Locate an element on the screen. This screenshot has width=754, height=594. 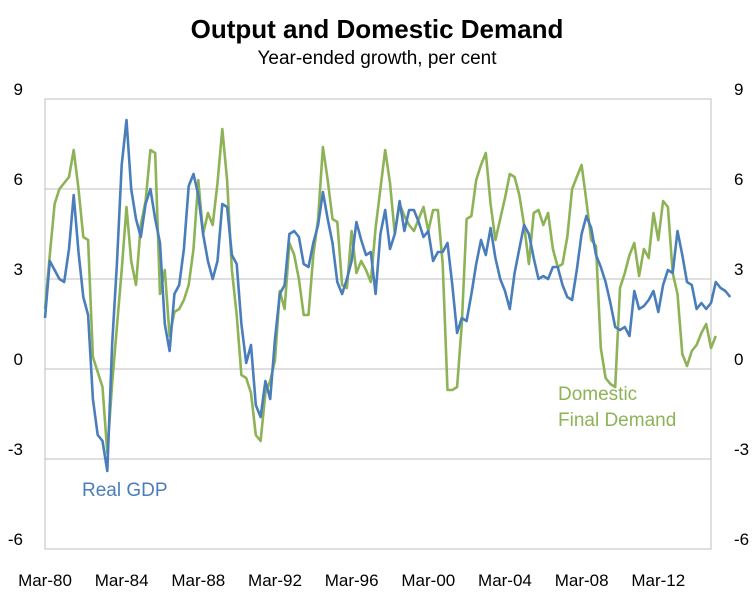
y-tick-label-left: 0 is located at coordinates (18, 359).